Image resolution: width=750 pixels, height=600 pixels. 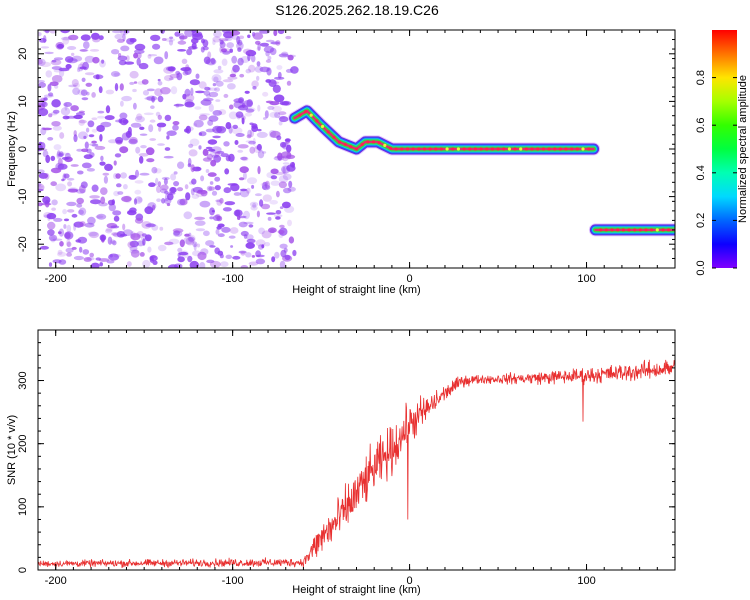 I want to click on x-tick-label: 100, so click(x=586, y=279).